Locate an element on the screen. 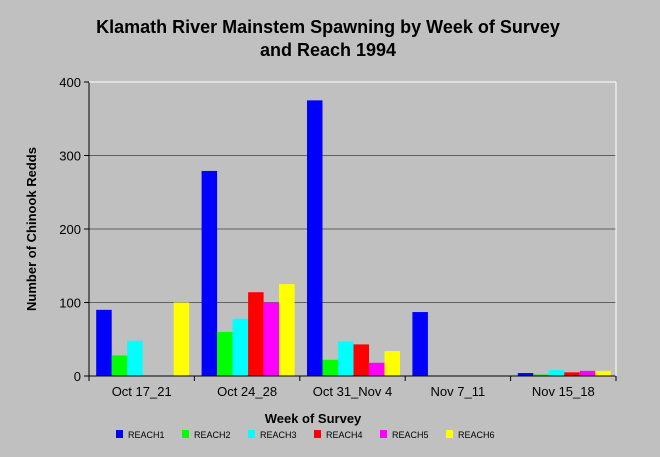 Image resolution: width=660 pixels, height=457 pixels. y-tick-label-100: 100 is located at coordinates (70, 303).